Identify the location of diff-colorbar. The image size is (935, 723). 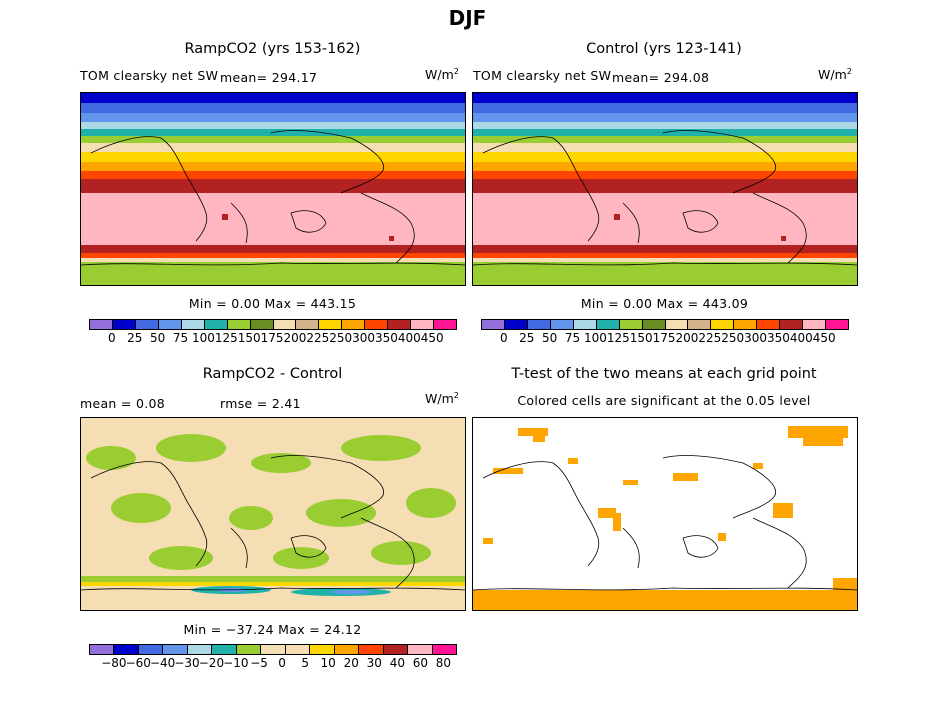
(273, 649).